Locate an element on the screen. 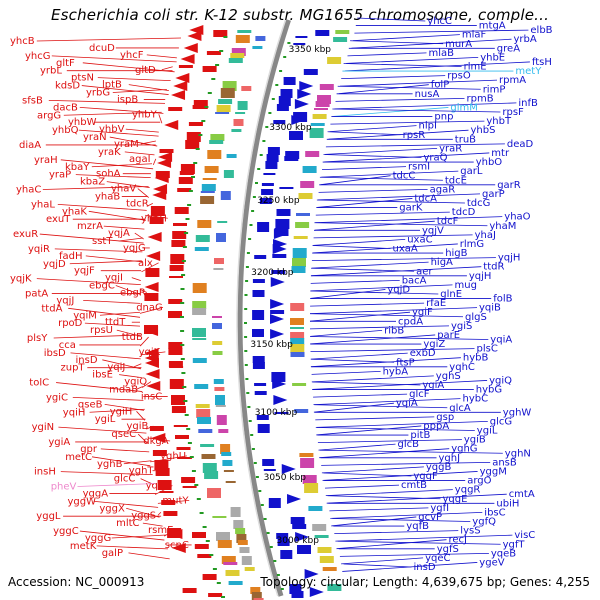  gene-label-tdcR: tdcR is located at coordinates (137, 203).